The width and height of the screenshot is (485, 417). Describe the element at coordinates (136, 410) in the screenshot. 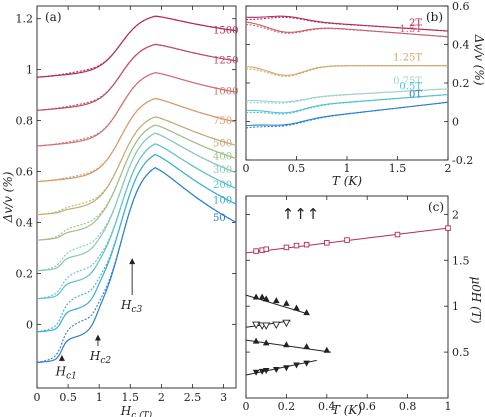

I see `x-axis-label: Hc (T)` at that location.